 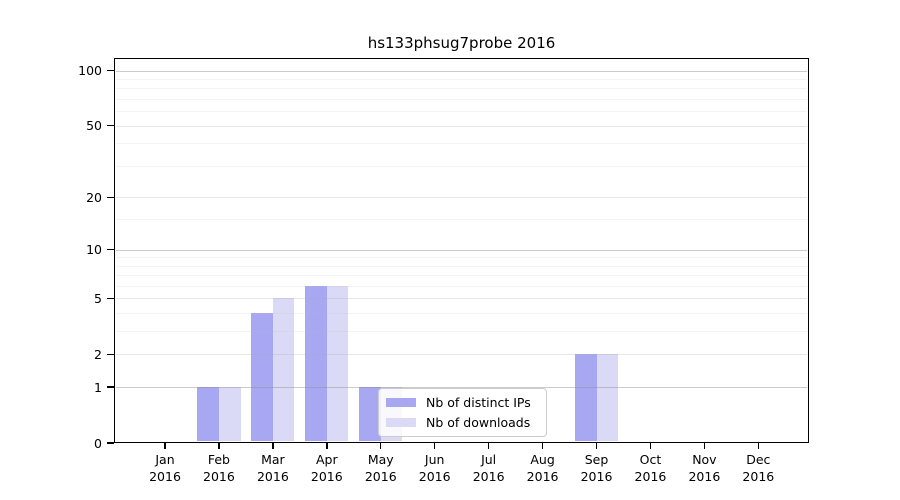 What do you see at coordinates (758, 468) in the screenshot?
I see `x-tick-label: Dec 2016` at bounding box center [758, 468].